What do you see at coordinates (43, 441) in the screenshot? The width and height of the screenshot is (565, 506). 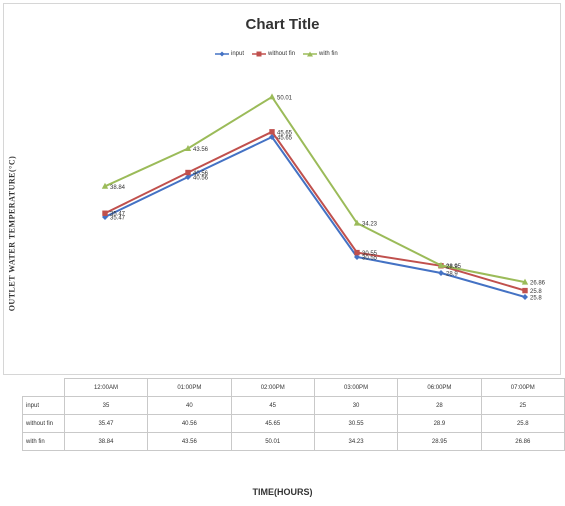 I see `table-row-label: with fin` at bounding box center [43, 441].